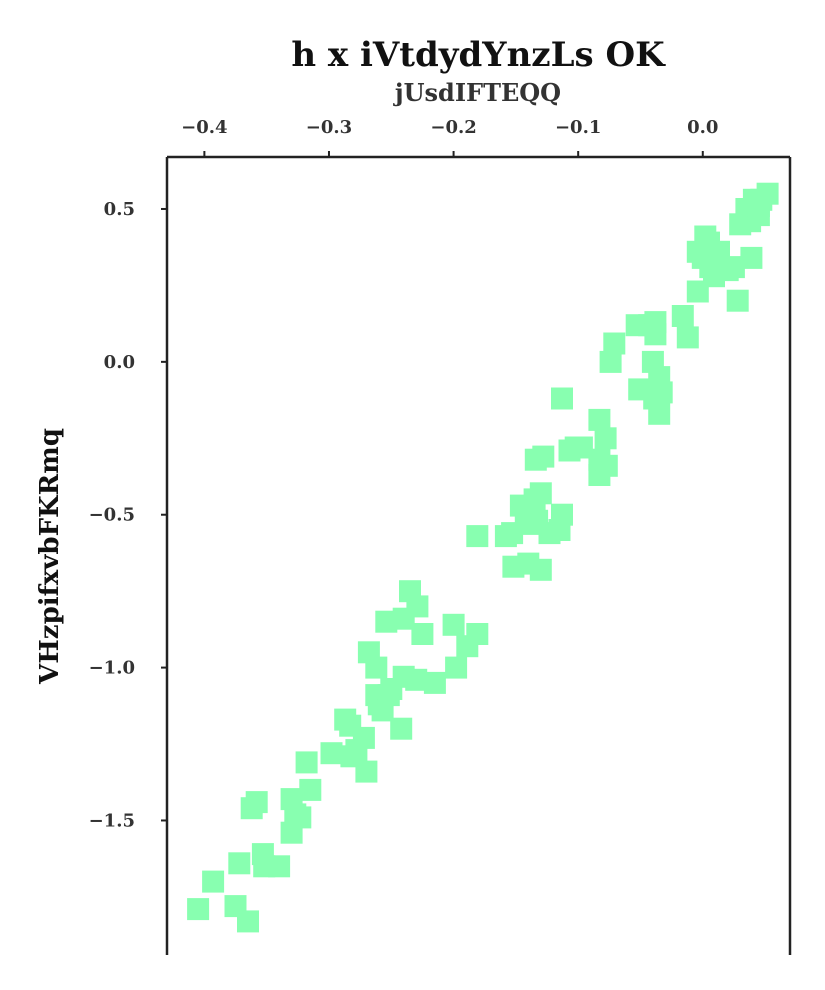 This screenshot has height=990, width=825. Describe the element at coordinates (453, 127) in the screenshot. I see `x-tick-label: −0.2` at that location.